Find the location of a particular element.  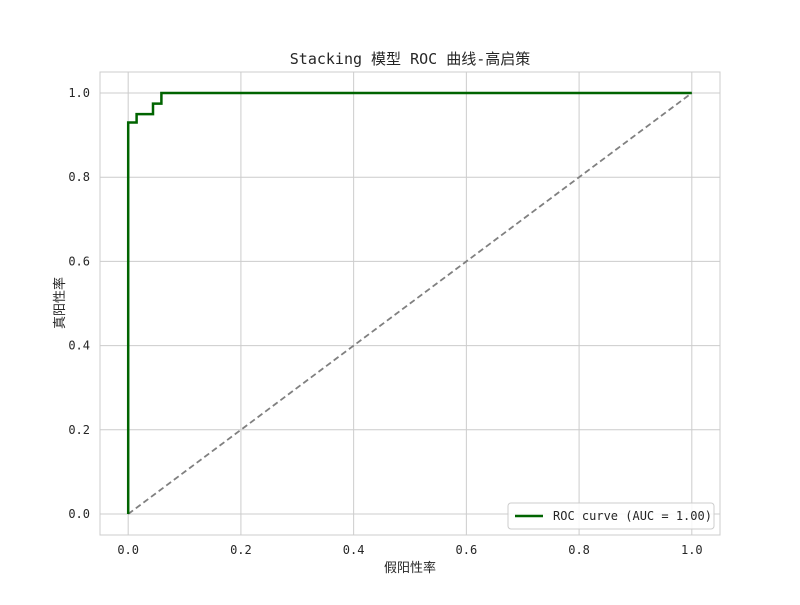

legend-box is located at coordinates (611, 516).